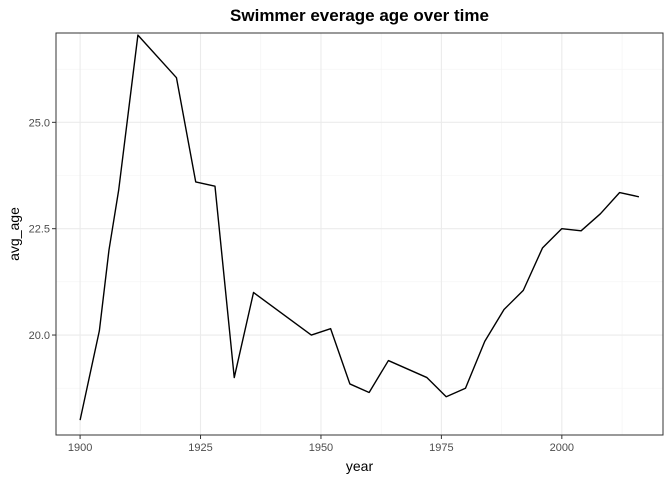  Describe the element at coordinates (39, 336) in the screenshot. I see `y-tick-label: 20.0` at that location.